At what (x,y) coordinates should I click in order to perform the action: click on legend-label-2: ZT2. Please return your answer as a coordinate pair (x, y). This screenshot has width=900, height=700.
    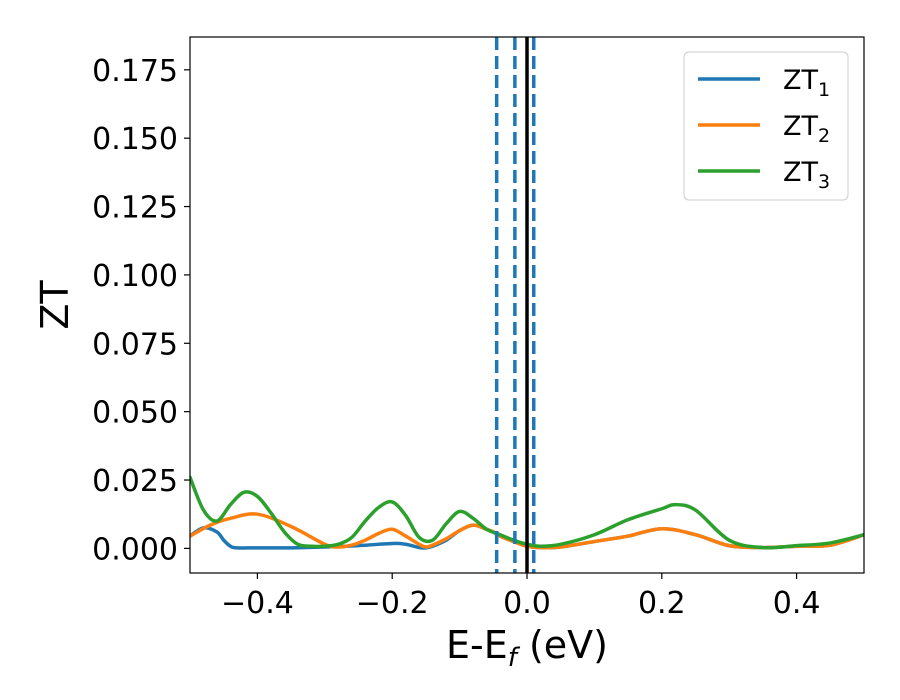
    Looking at the image, I should click on (806, 129).